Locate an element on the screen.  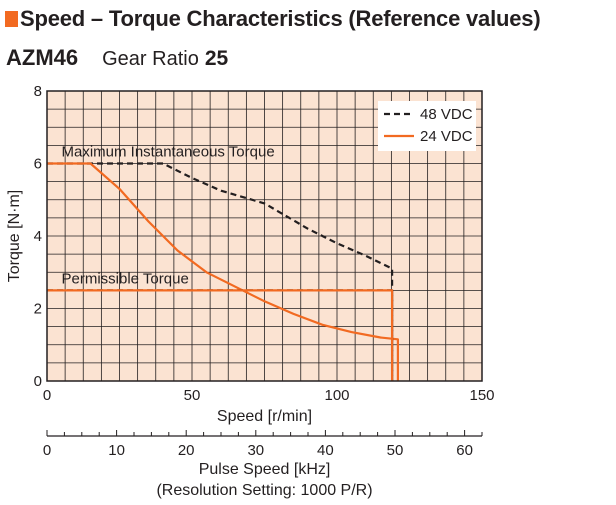
legend: 48 VDC 24 VDC is located at coordinates (427, 126).